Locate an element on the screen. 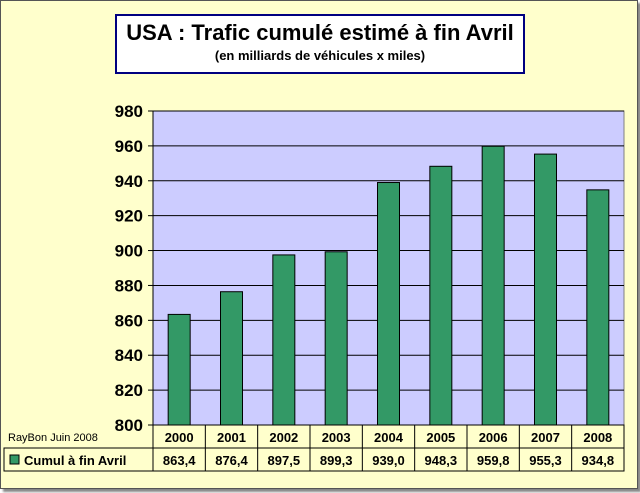  legend-series-name: Cumul à fin Avril is located at coordinates (75, 460).